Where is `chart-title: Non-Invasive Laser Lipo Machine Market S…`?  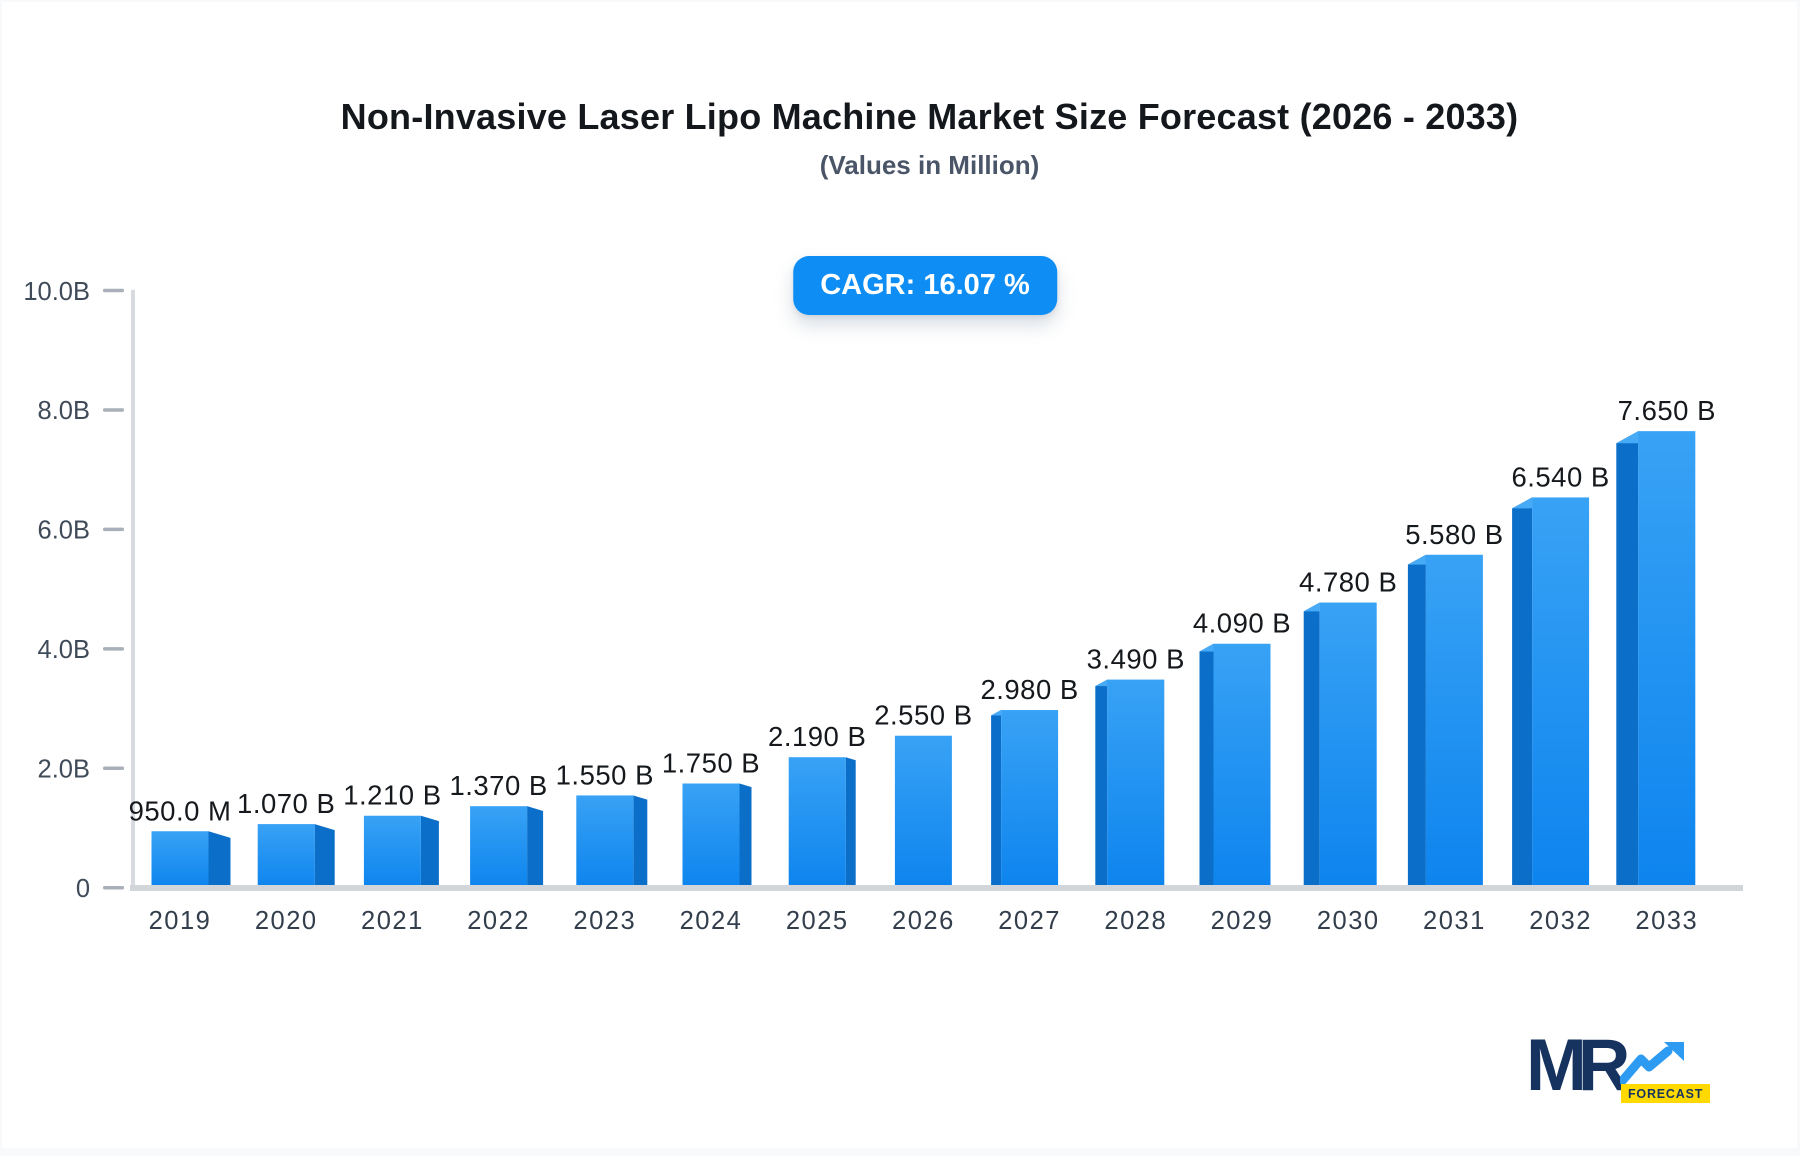
chart-title: Non-Invasive Laser Lipo Machine Market S… is located at coordinates (929, 116).